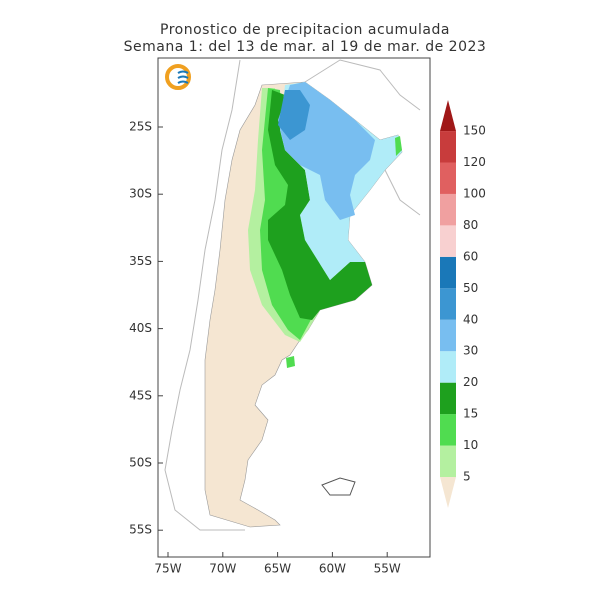  I want to click on lon-label: 75W, so click(167, 569).